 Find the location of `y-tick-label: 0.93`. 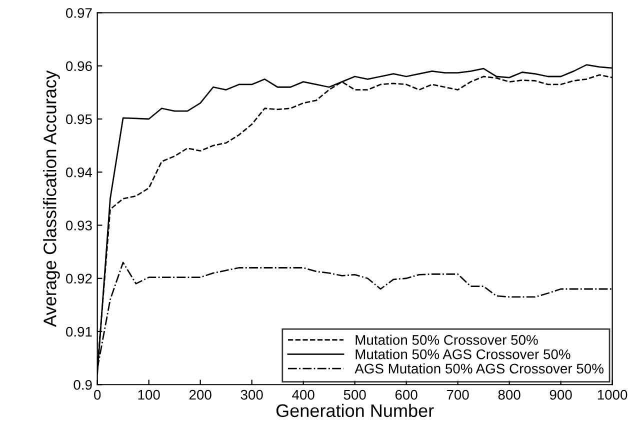

y-tick-label: 0.93 is located at coordinates (79, 225).